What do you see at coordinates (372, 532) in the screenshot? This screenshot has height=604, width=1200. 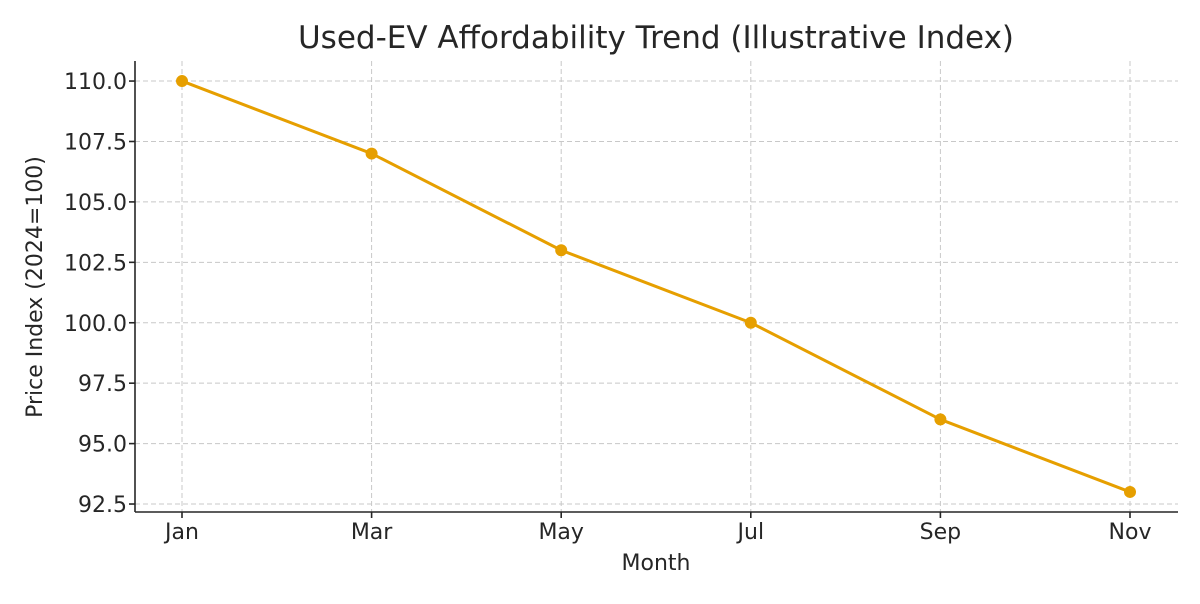 I see `x-tick-label: Mar` at bounding box center [372, 532].